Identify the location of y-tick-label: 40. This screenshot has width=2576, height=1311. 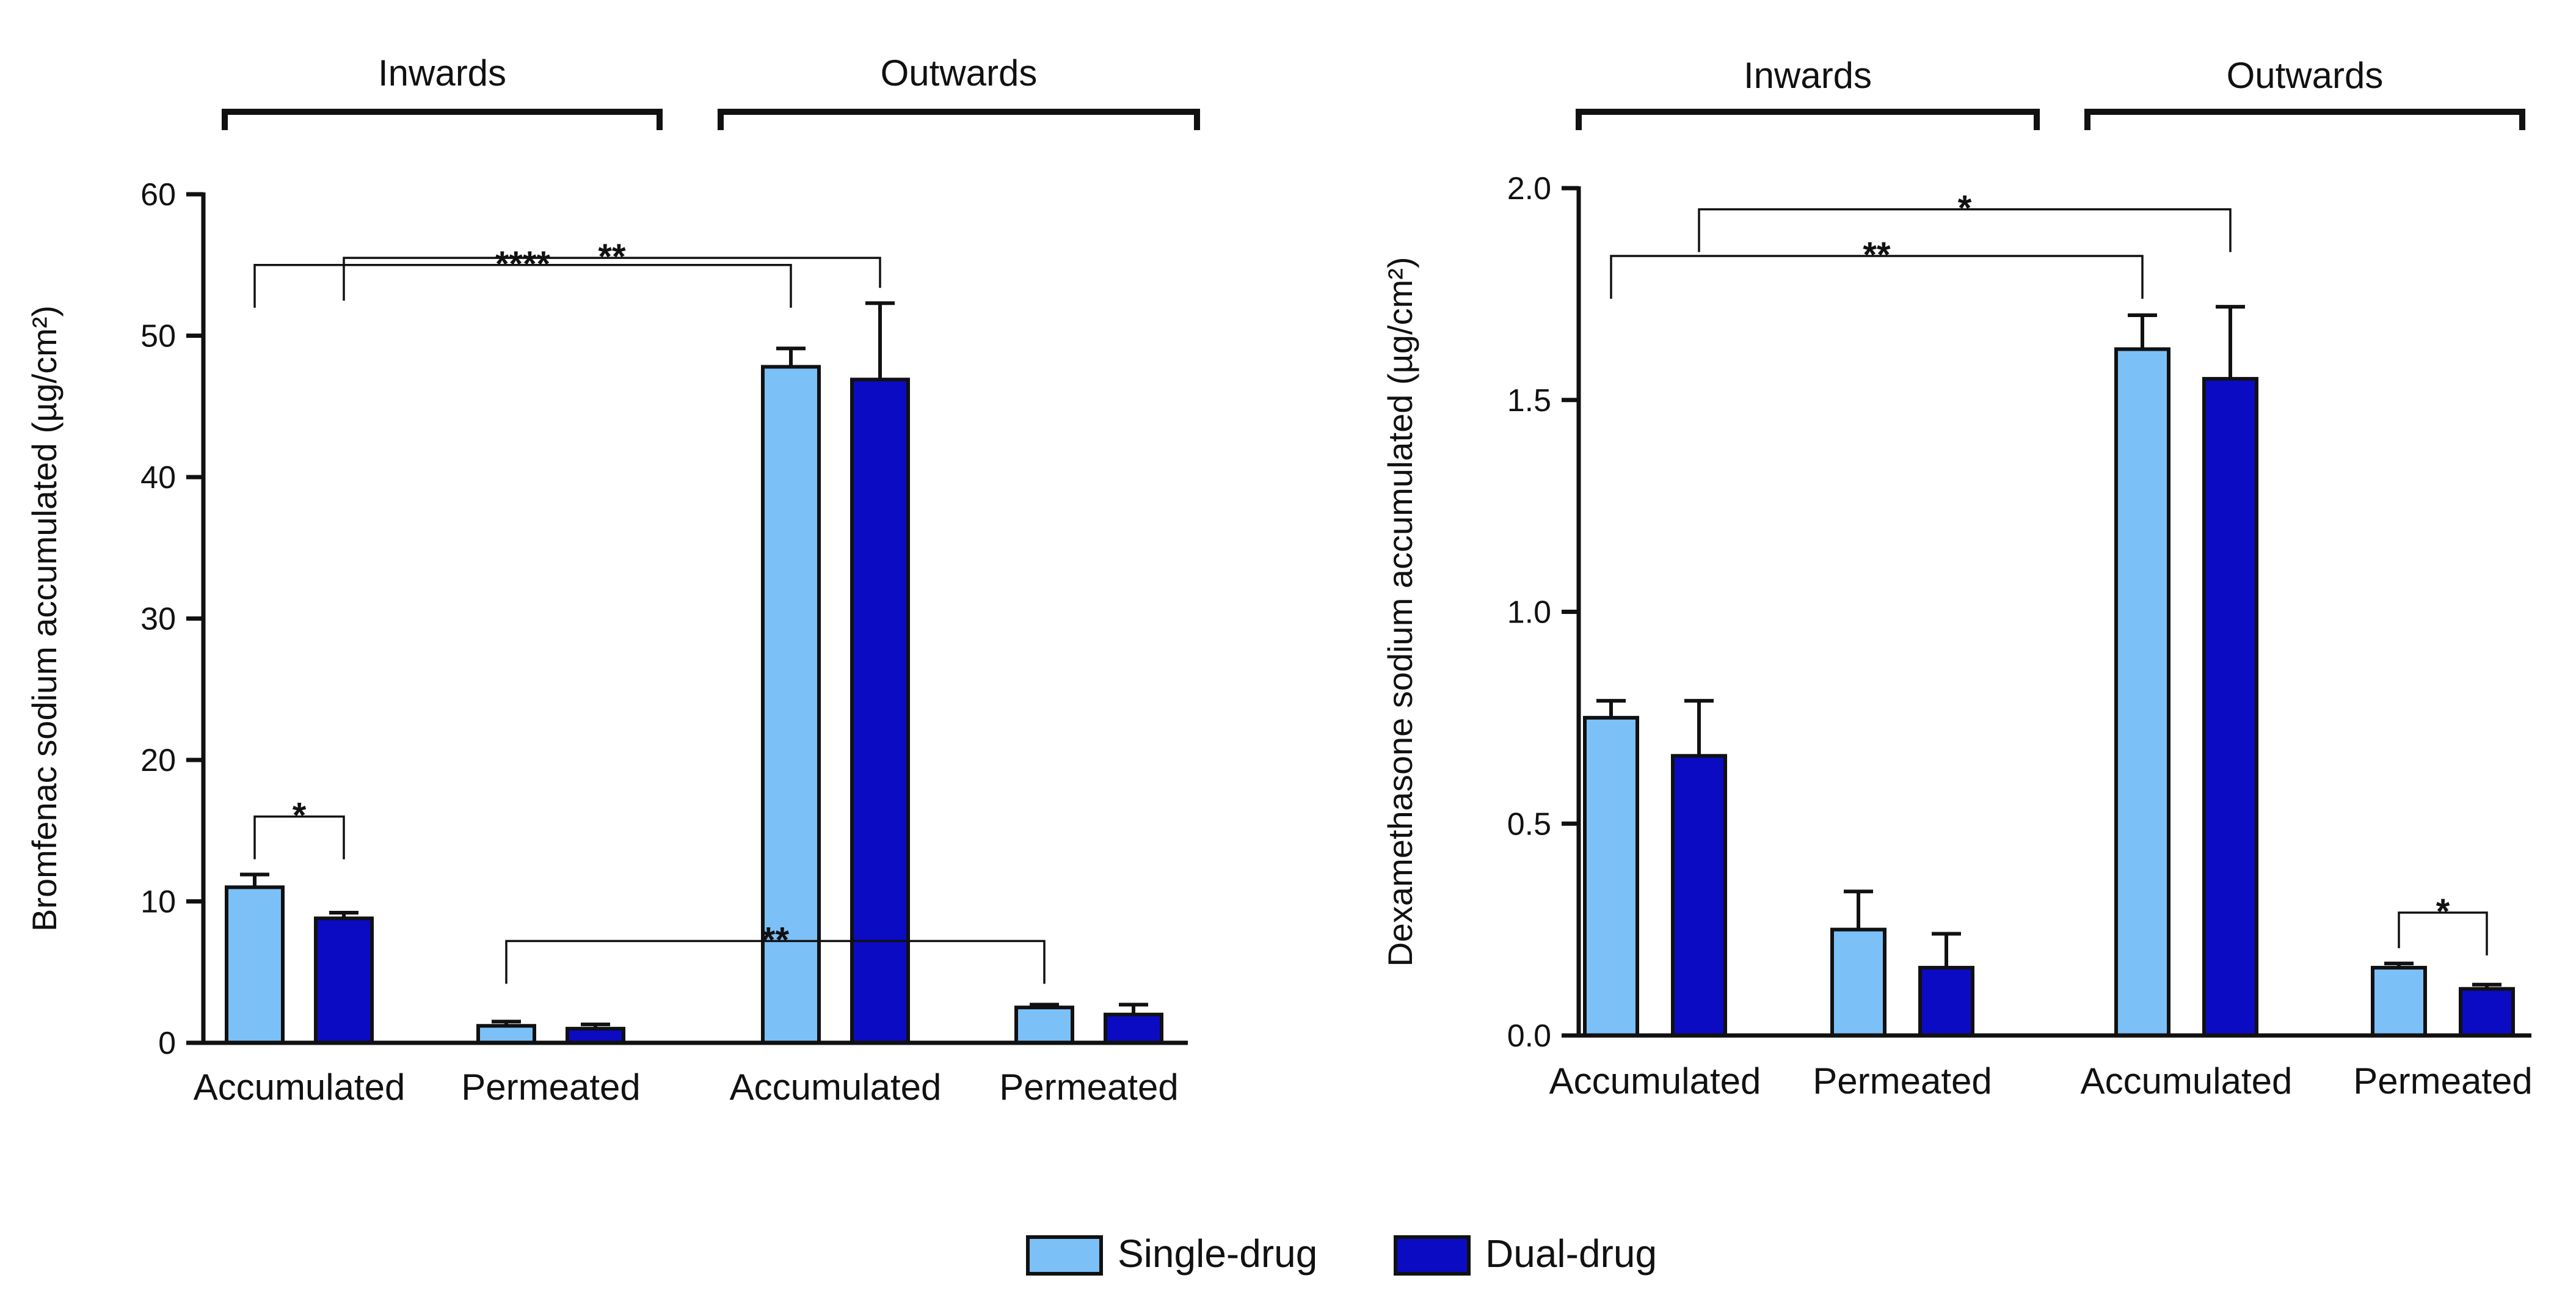
(158, 477).